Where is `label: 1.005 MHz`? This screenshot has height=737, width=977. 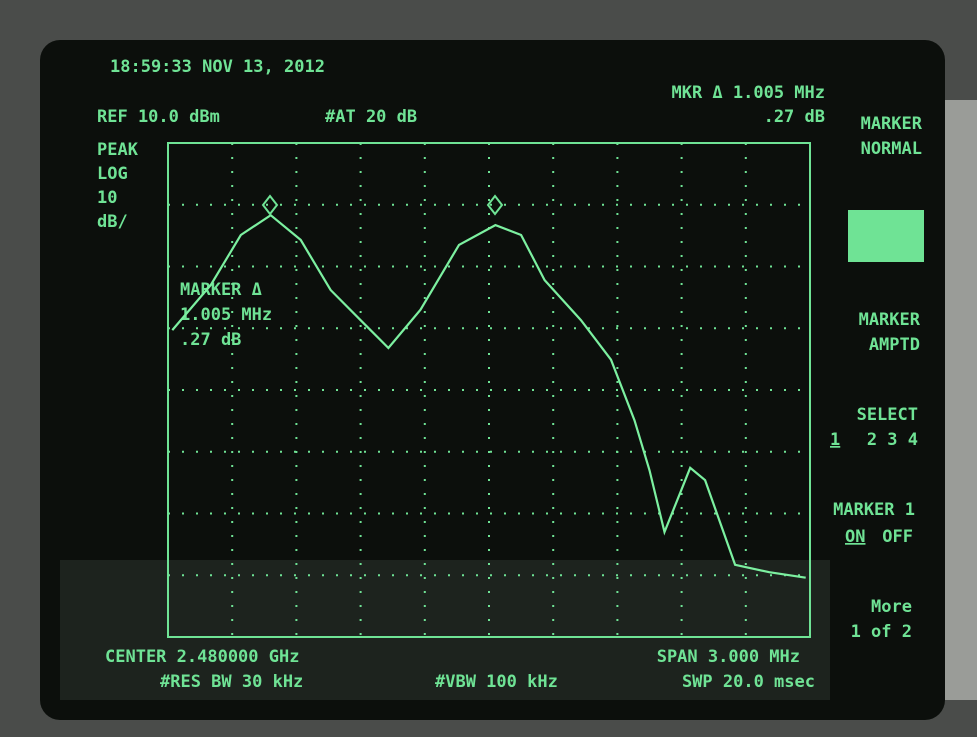 label: 1.005 MHz is located at coordinates (226, 315).